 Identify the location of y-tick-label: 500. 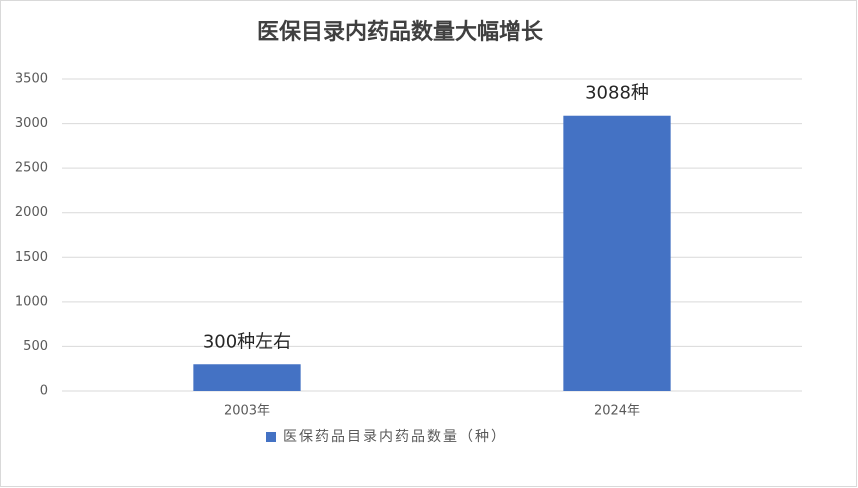
(35, 346).